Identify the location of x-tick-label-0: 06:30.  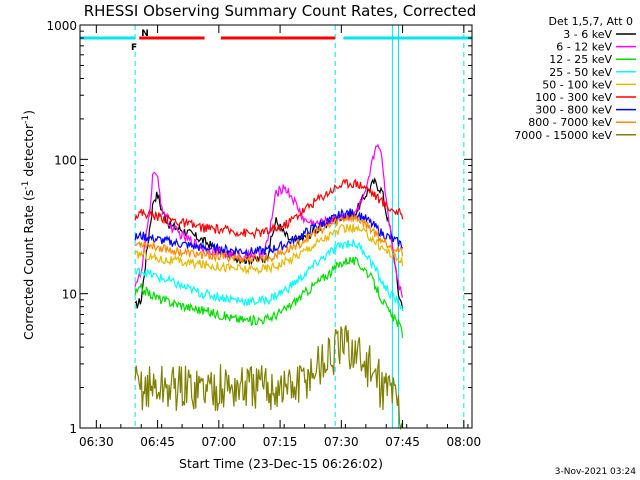
(96, 442).